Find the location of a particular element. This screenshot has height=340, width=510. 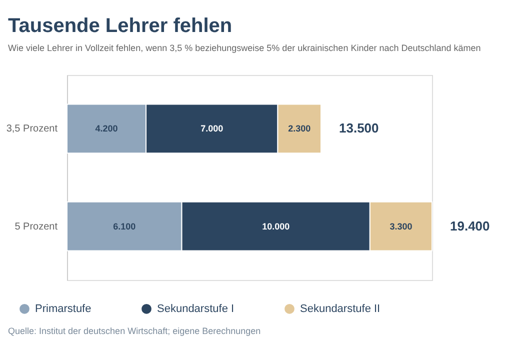

data-label: 7.000 is located at coordinates (212, 129).